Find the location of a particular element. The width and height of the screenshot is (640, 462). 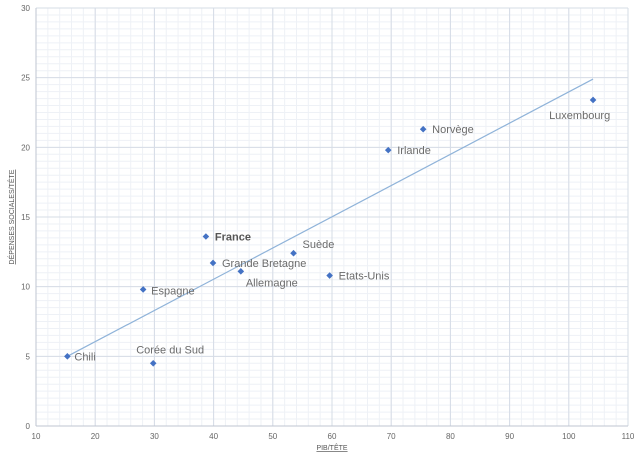

x-tick-label: 30 is located at coordinates (154, 436).